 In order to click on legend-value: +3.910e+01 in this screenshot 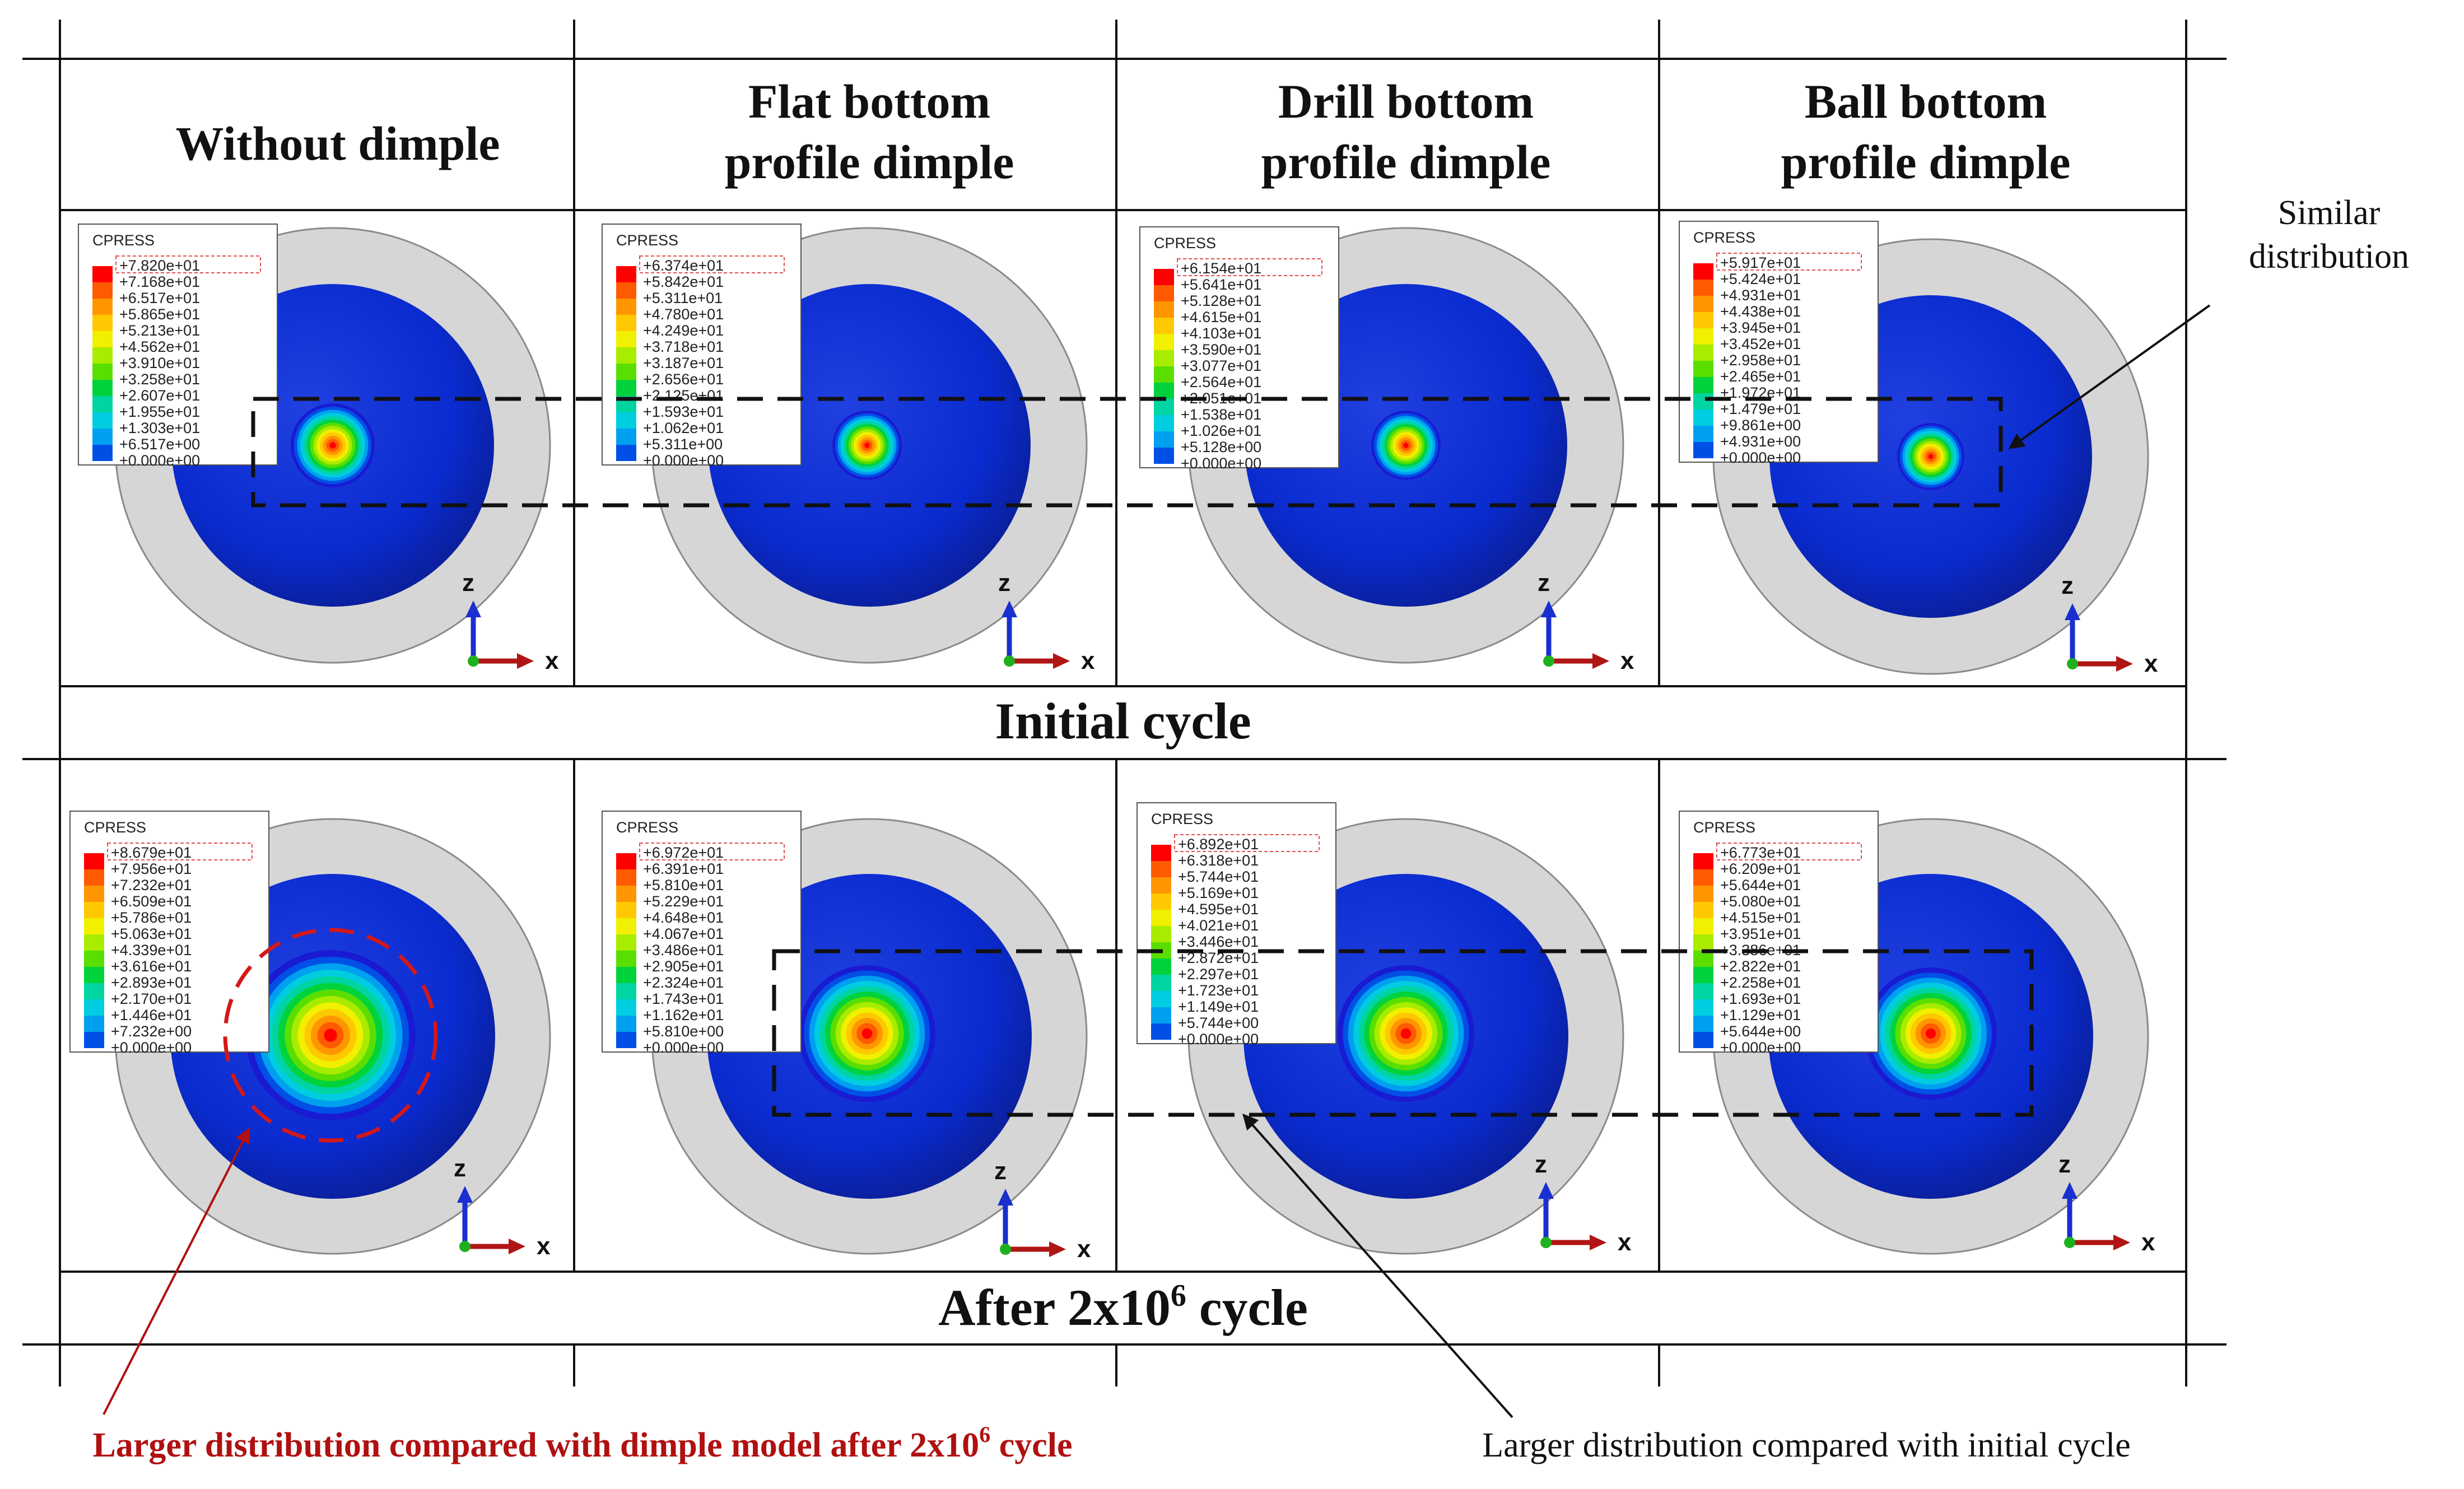, I will do `click(160, 363)`.